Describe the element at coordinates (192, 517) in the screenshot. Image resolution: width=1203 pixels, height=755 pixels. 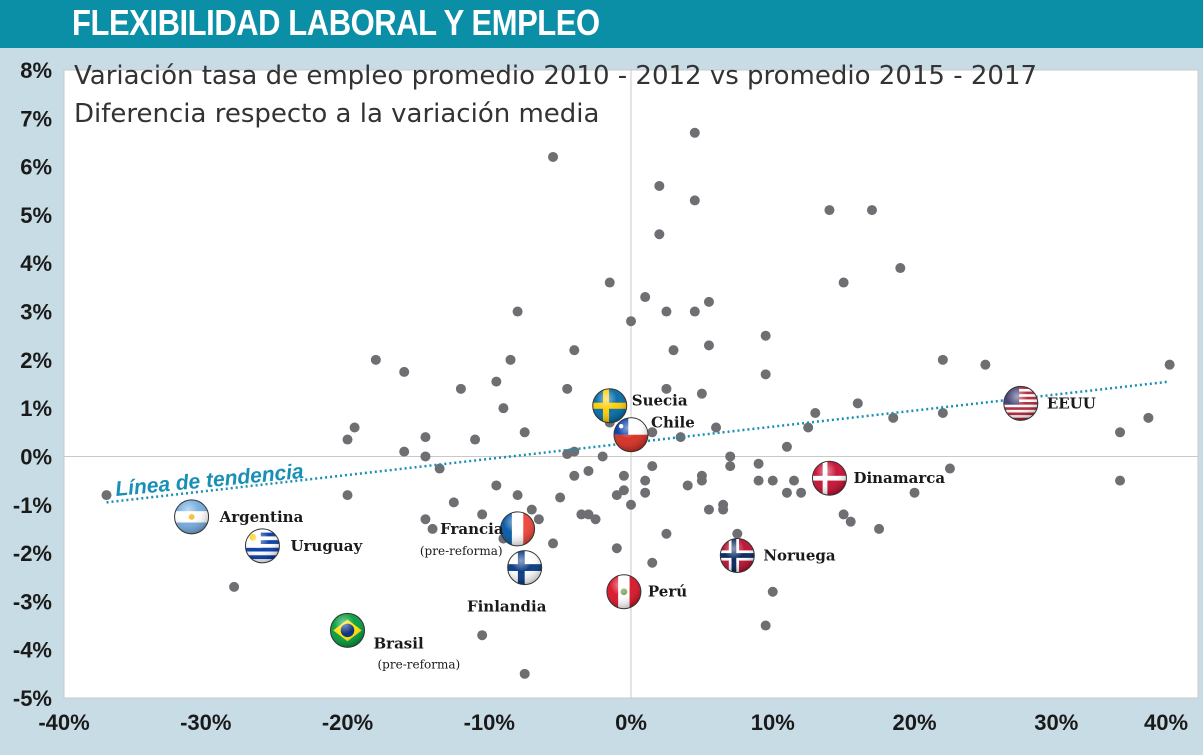
I see `flag-argentina-icon` at that location.